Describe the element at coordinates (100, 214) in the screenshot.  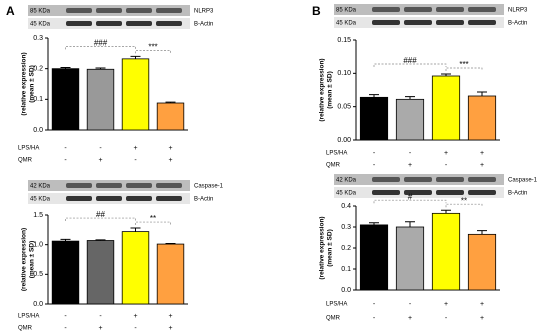
I see `significance-label: ##` at that location.